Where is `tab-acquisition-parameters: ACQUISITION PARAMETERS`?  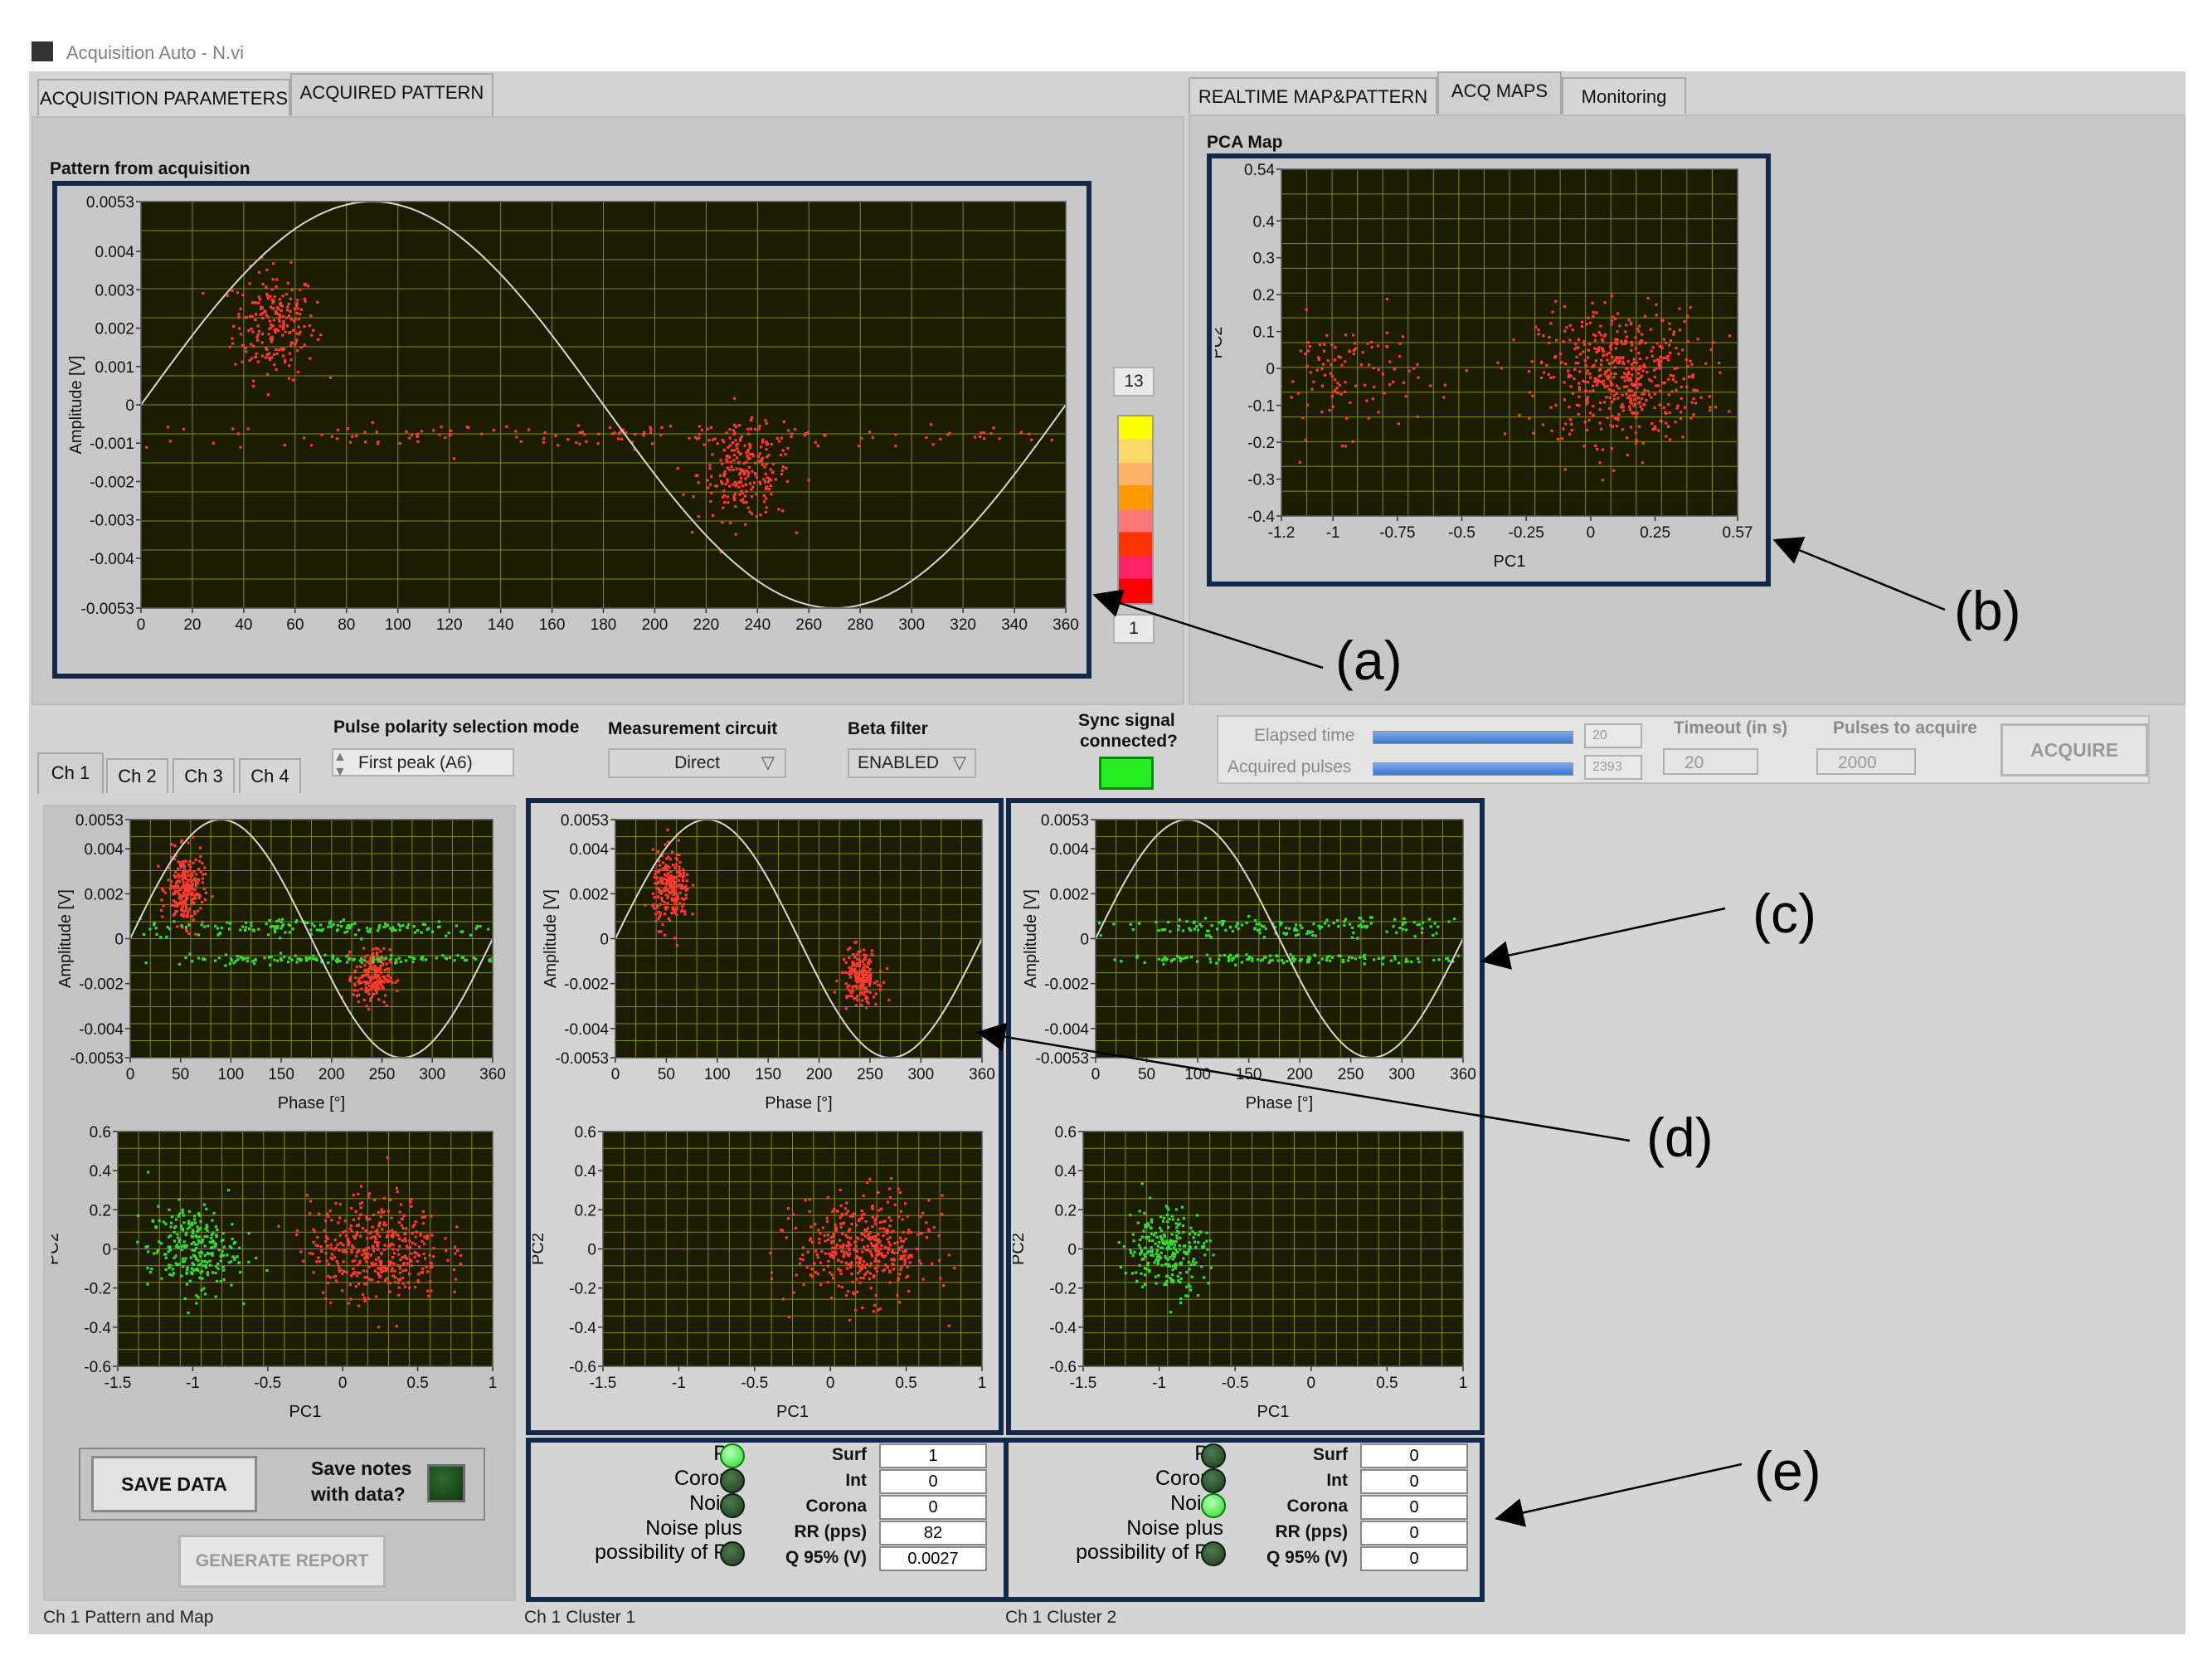
tab-acquisition-parameters: ACQUISITION PARAMETERS is located at coordinates (163, 97).